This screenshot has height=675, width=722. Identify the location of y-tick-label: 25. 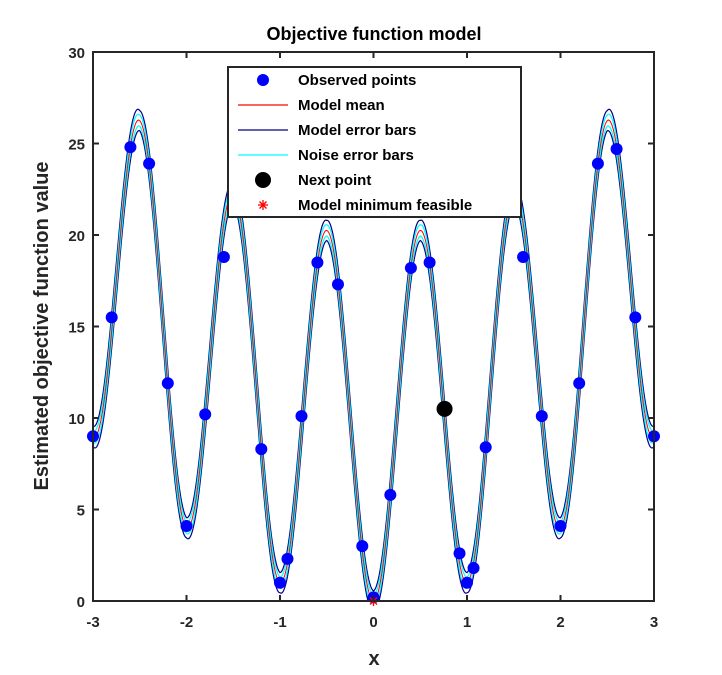
(76, 145).